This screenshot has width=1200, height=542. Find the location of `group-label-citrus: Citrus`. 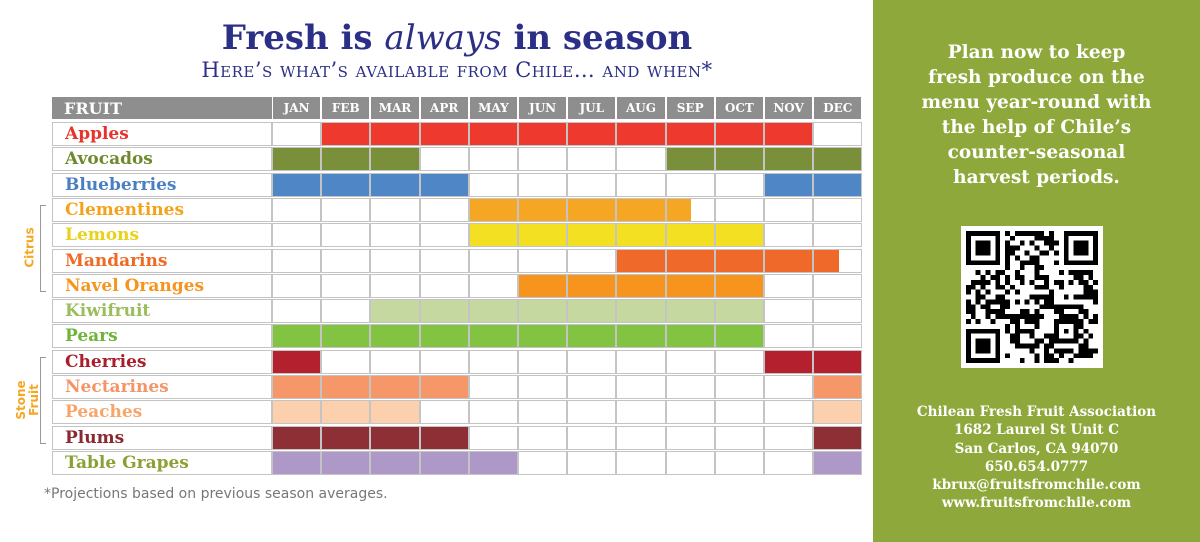

group-label-citrus: Citrus is located at coordinates (29, 247).